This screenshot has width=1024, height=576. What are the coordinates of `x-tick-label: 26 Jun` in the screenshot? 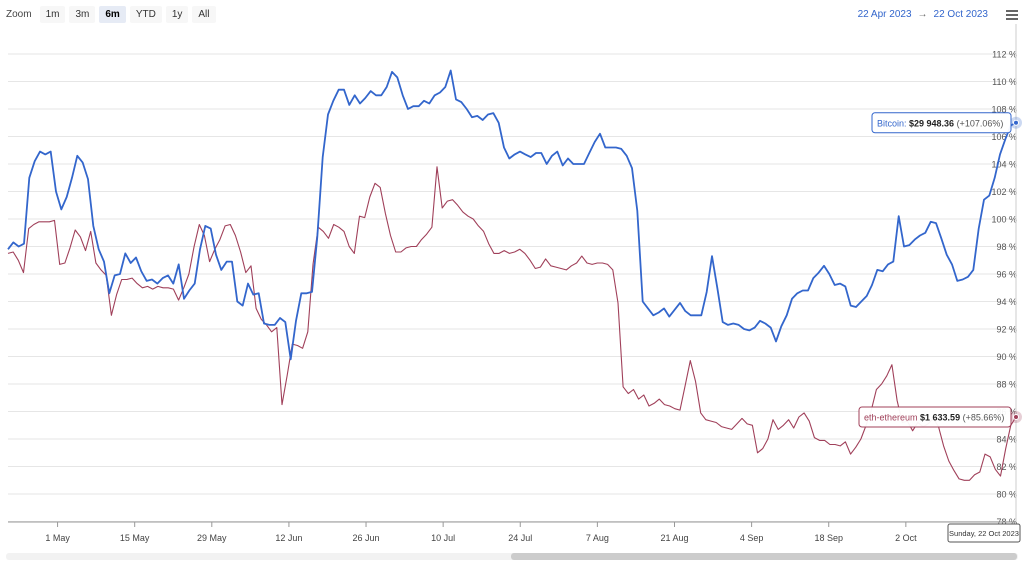 It's located at (366, 538).